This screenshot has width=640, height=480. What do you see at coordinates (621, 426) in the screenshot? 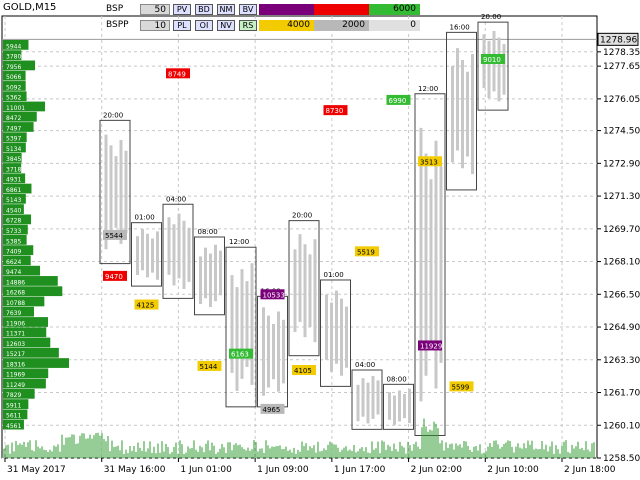
I see `price-tick-label: 1260.10` at bounding box center [621, 426].